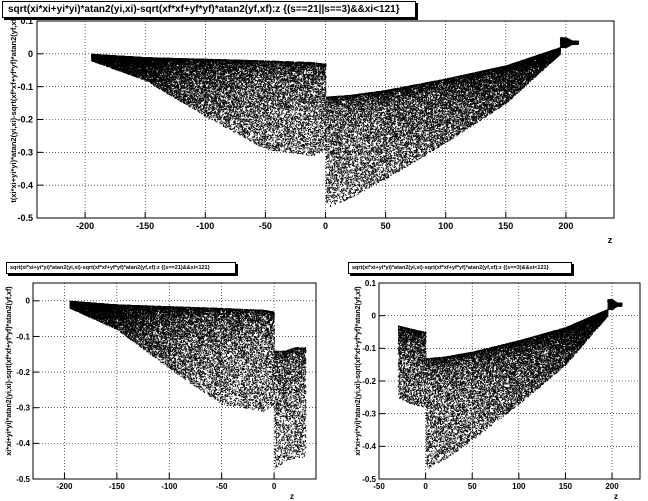  What do you see at coordinates (25, 87) in the screenshot?
I see `y-tick-label: -0.1` at bounding box center [25, 87].